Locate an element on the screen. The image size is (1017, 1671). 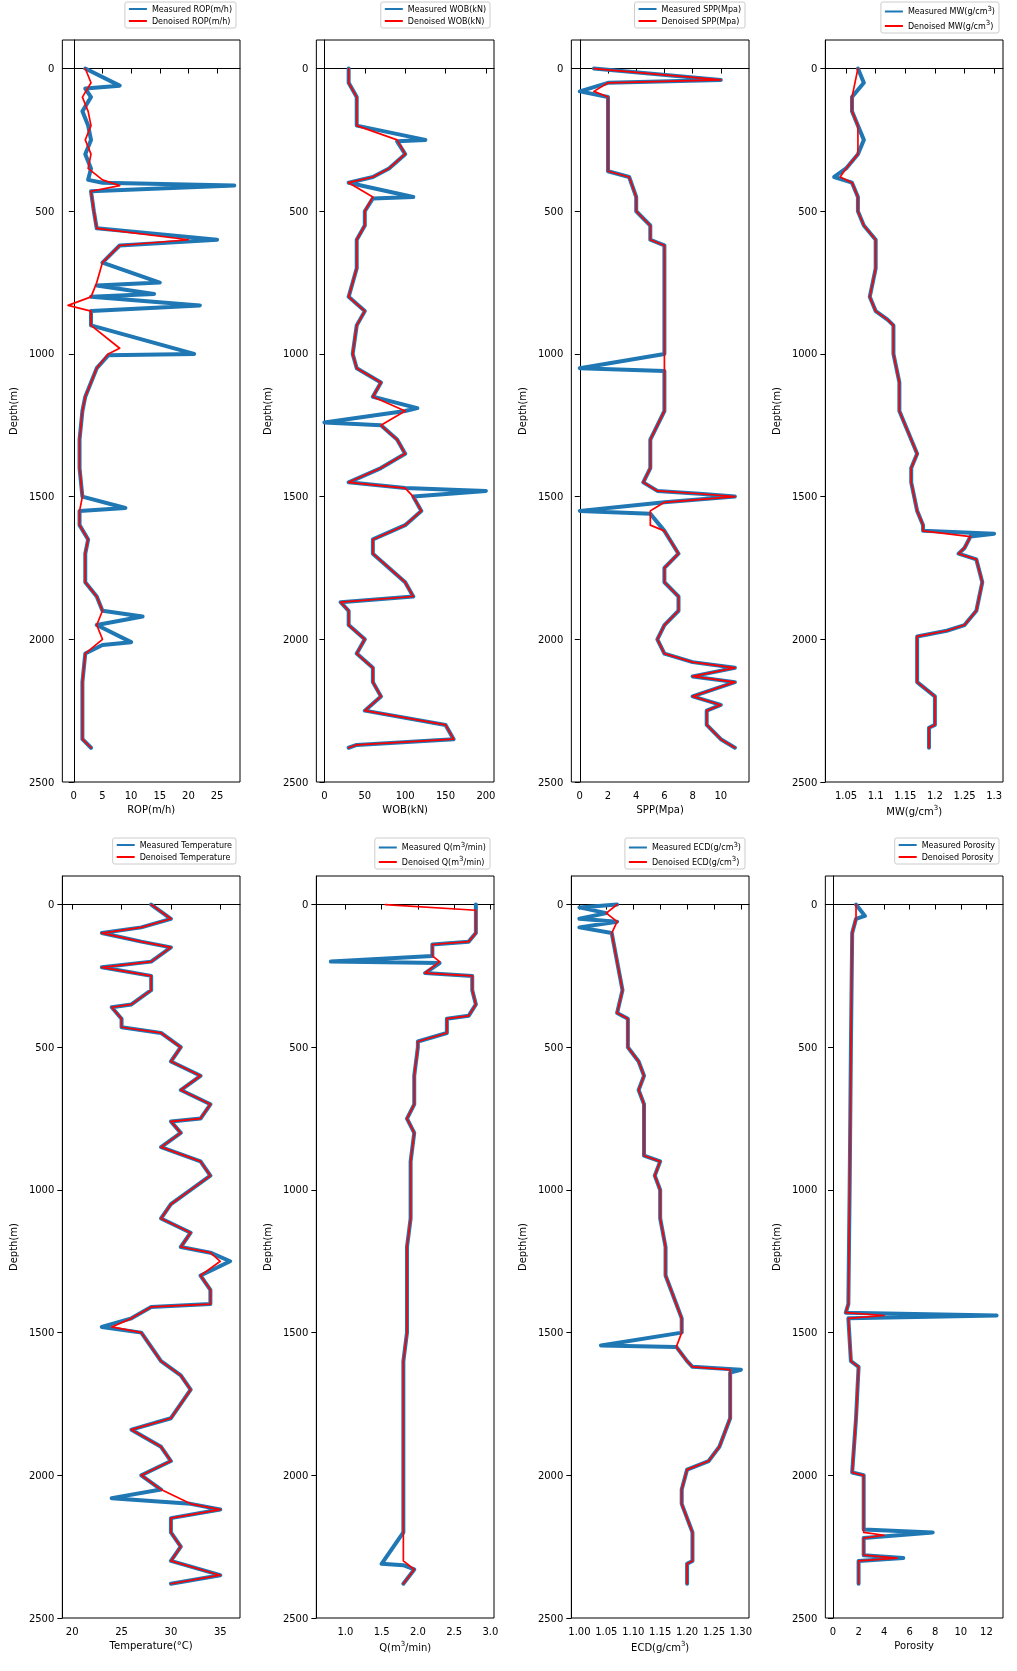
x-tick-label: 1.0 is located at coordinates (345, 1630).